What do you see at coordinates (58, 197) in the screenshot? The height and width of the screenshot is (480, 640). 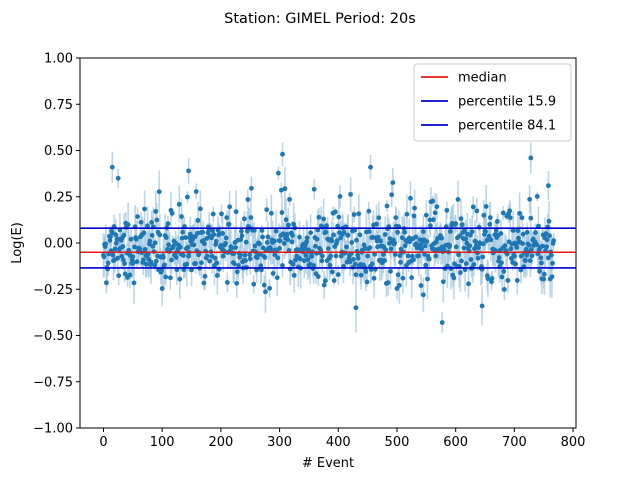 I see `y-tick-label: 0.25` at bounding box center [58, 197].